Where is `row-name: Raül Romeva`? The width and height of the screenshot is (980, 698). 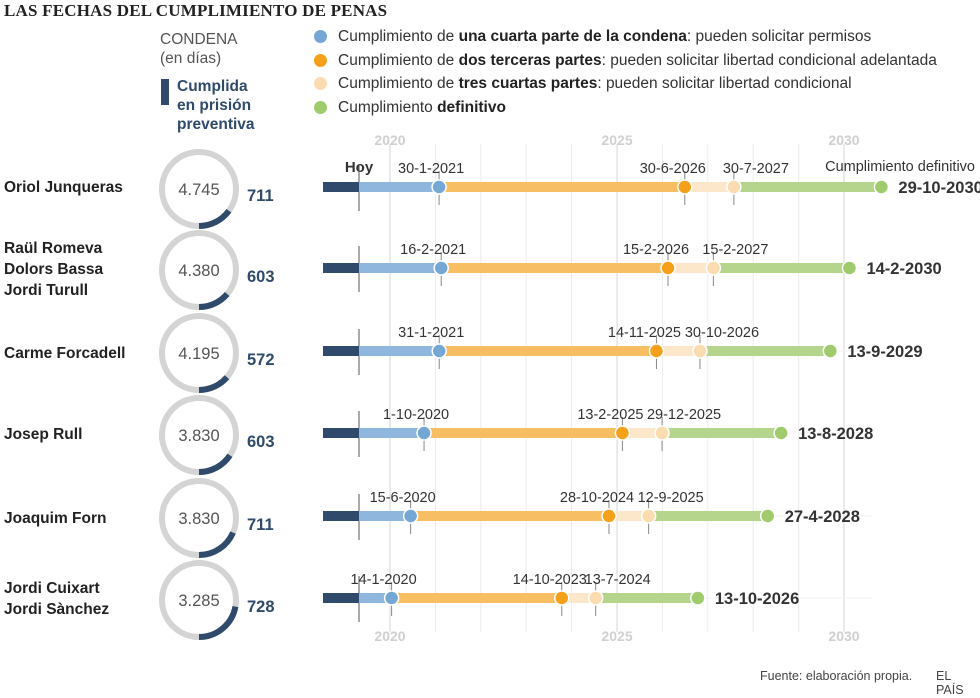
row-name: Raül Romeva is located at coordinates (53, 248).